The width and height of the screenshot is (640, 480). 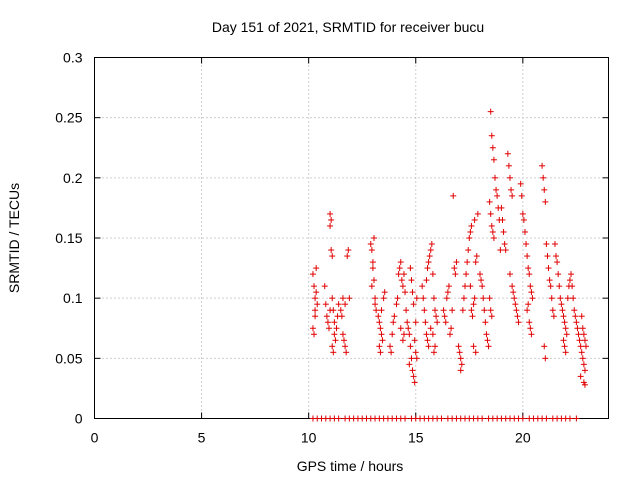 What do you see at coordinates (416, 438) in the screenshot?
I see `x-tick-label: 15` at bounding box center [416, 438].